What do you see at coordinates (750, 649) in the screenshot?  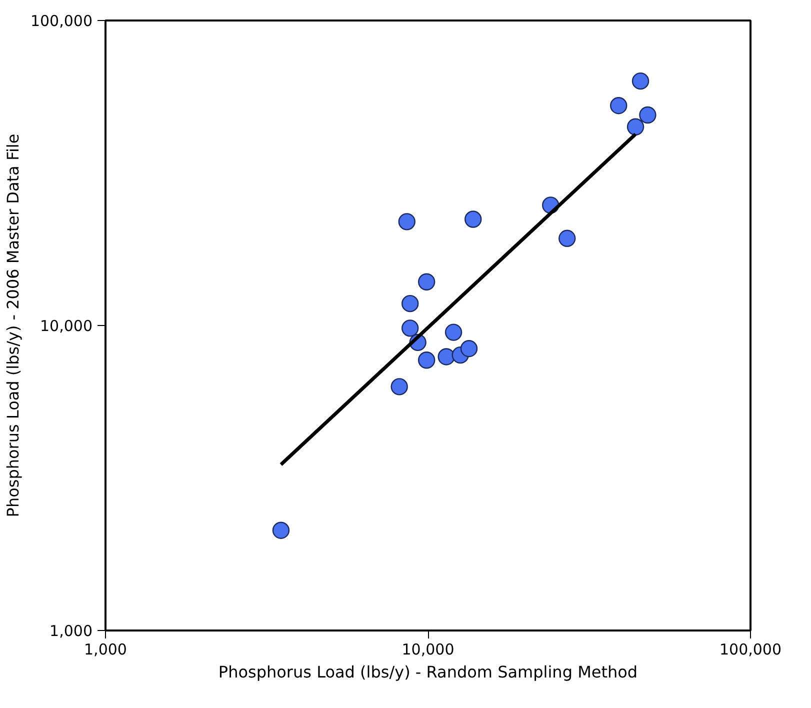 I see `x-tick-label: 100,000` at bounding box center [750, 649].